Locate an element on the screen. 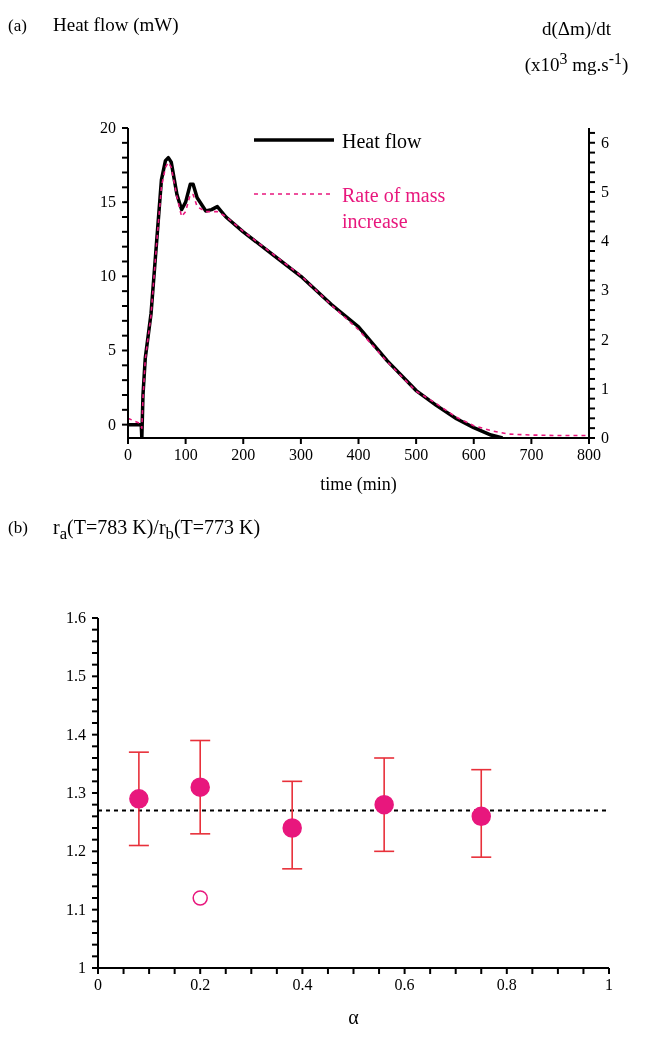 The width and height of the screenshot is (647, 1052). x-tick-label: 200 is located at coordinates (243, 454).